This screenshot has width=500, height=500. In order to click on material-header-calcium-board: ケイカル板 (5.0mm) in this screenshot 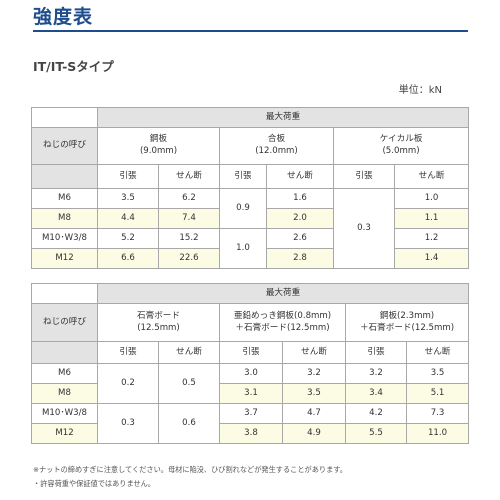, I will do `click(401, 146)`.